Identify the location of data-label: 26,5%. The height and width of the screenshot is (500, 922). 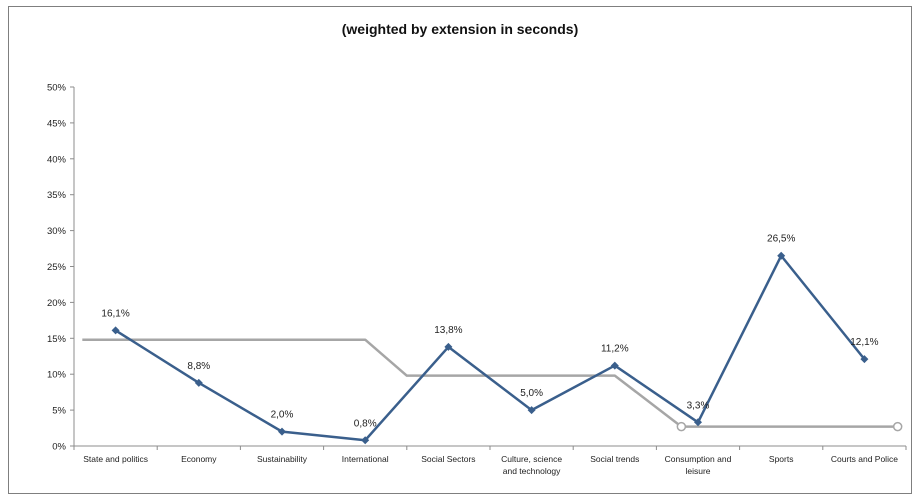
(781, 239).